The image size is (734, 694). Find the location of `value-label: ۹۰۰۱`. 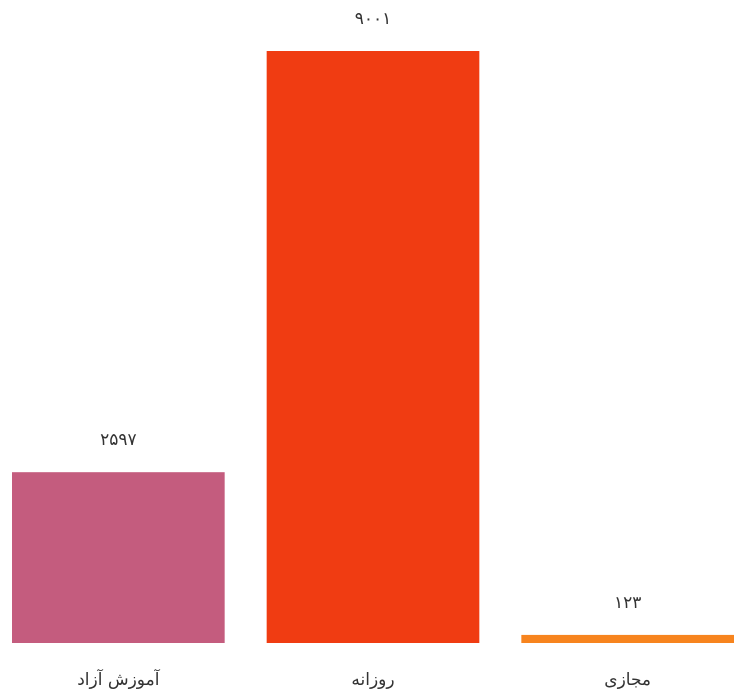

value-label: ۹۰۰۱ is located at coordinates (373, 19).